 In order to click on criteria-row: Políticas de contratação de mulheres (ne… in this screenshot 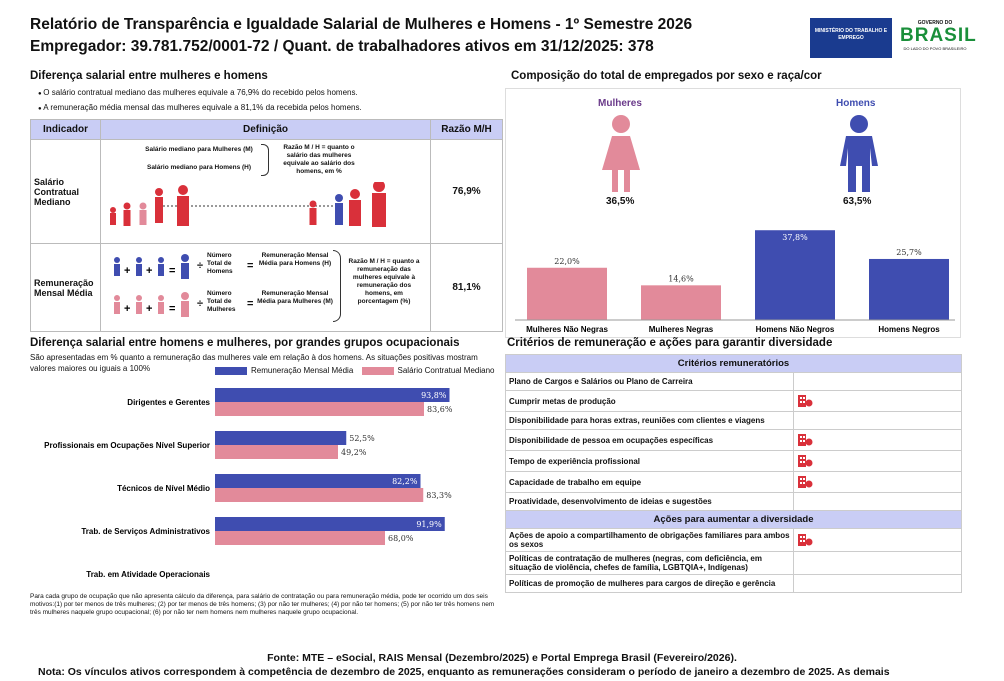, I will do `click(733, 563)`.